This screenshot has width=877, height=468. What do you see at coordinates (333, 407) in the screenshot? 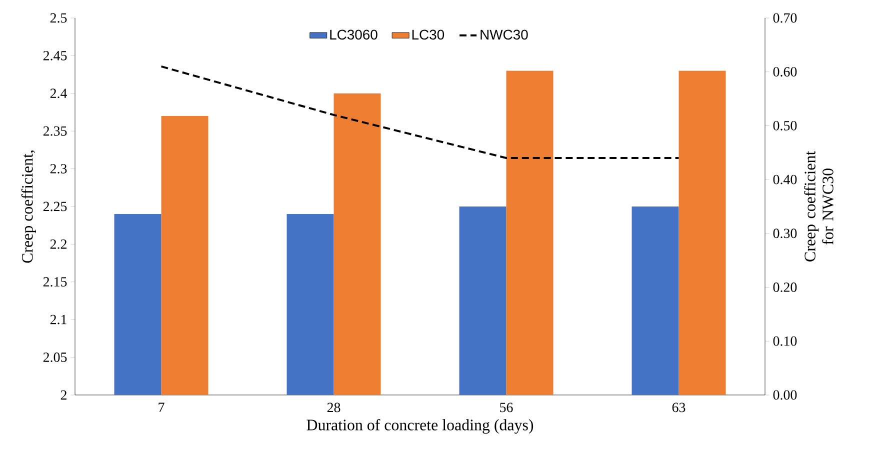
I see `x-tick-label: 28` at bounding box center [333, 407].